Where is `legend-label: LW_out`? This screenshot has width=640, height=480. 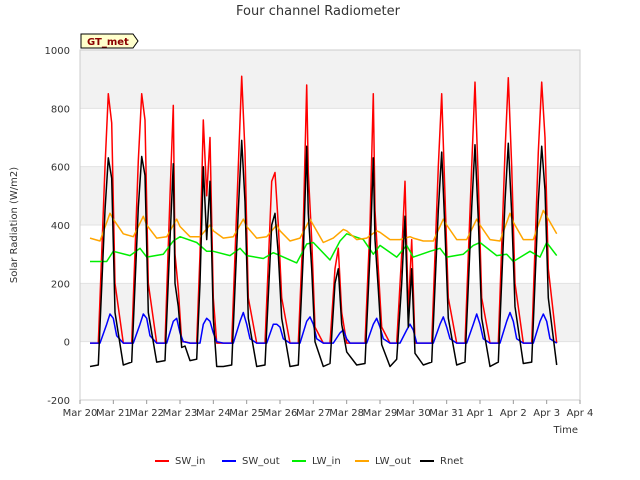
legend-label: LW_out is located at coordinates (393, 461).